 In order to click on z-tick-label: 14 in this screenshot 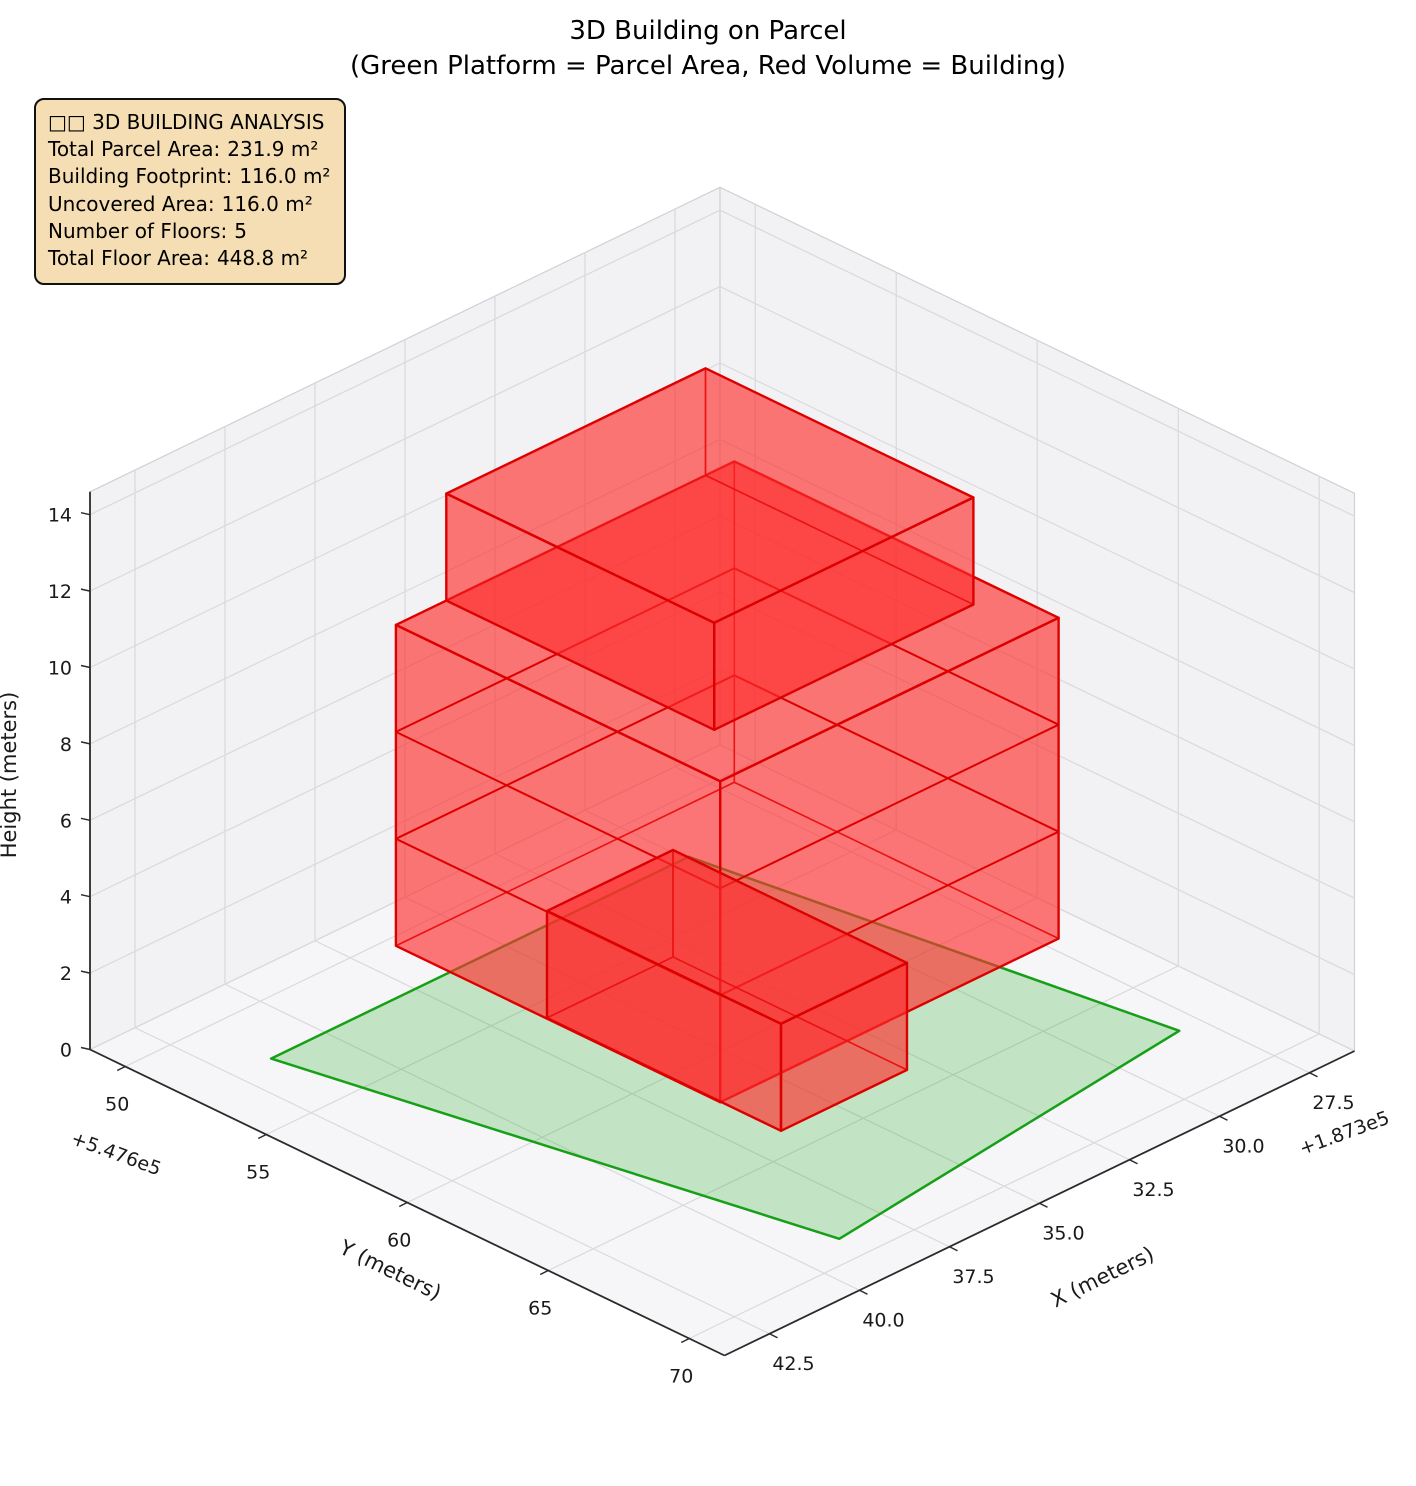, I will do `click(60, 516)`.